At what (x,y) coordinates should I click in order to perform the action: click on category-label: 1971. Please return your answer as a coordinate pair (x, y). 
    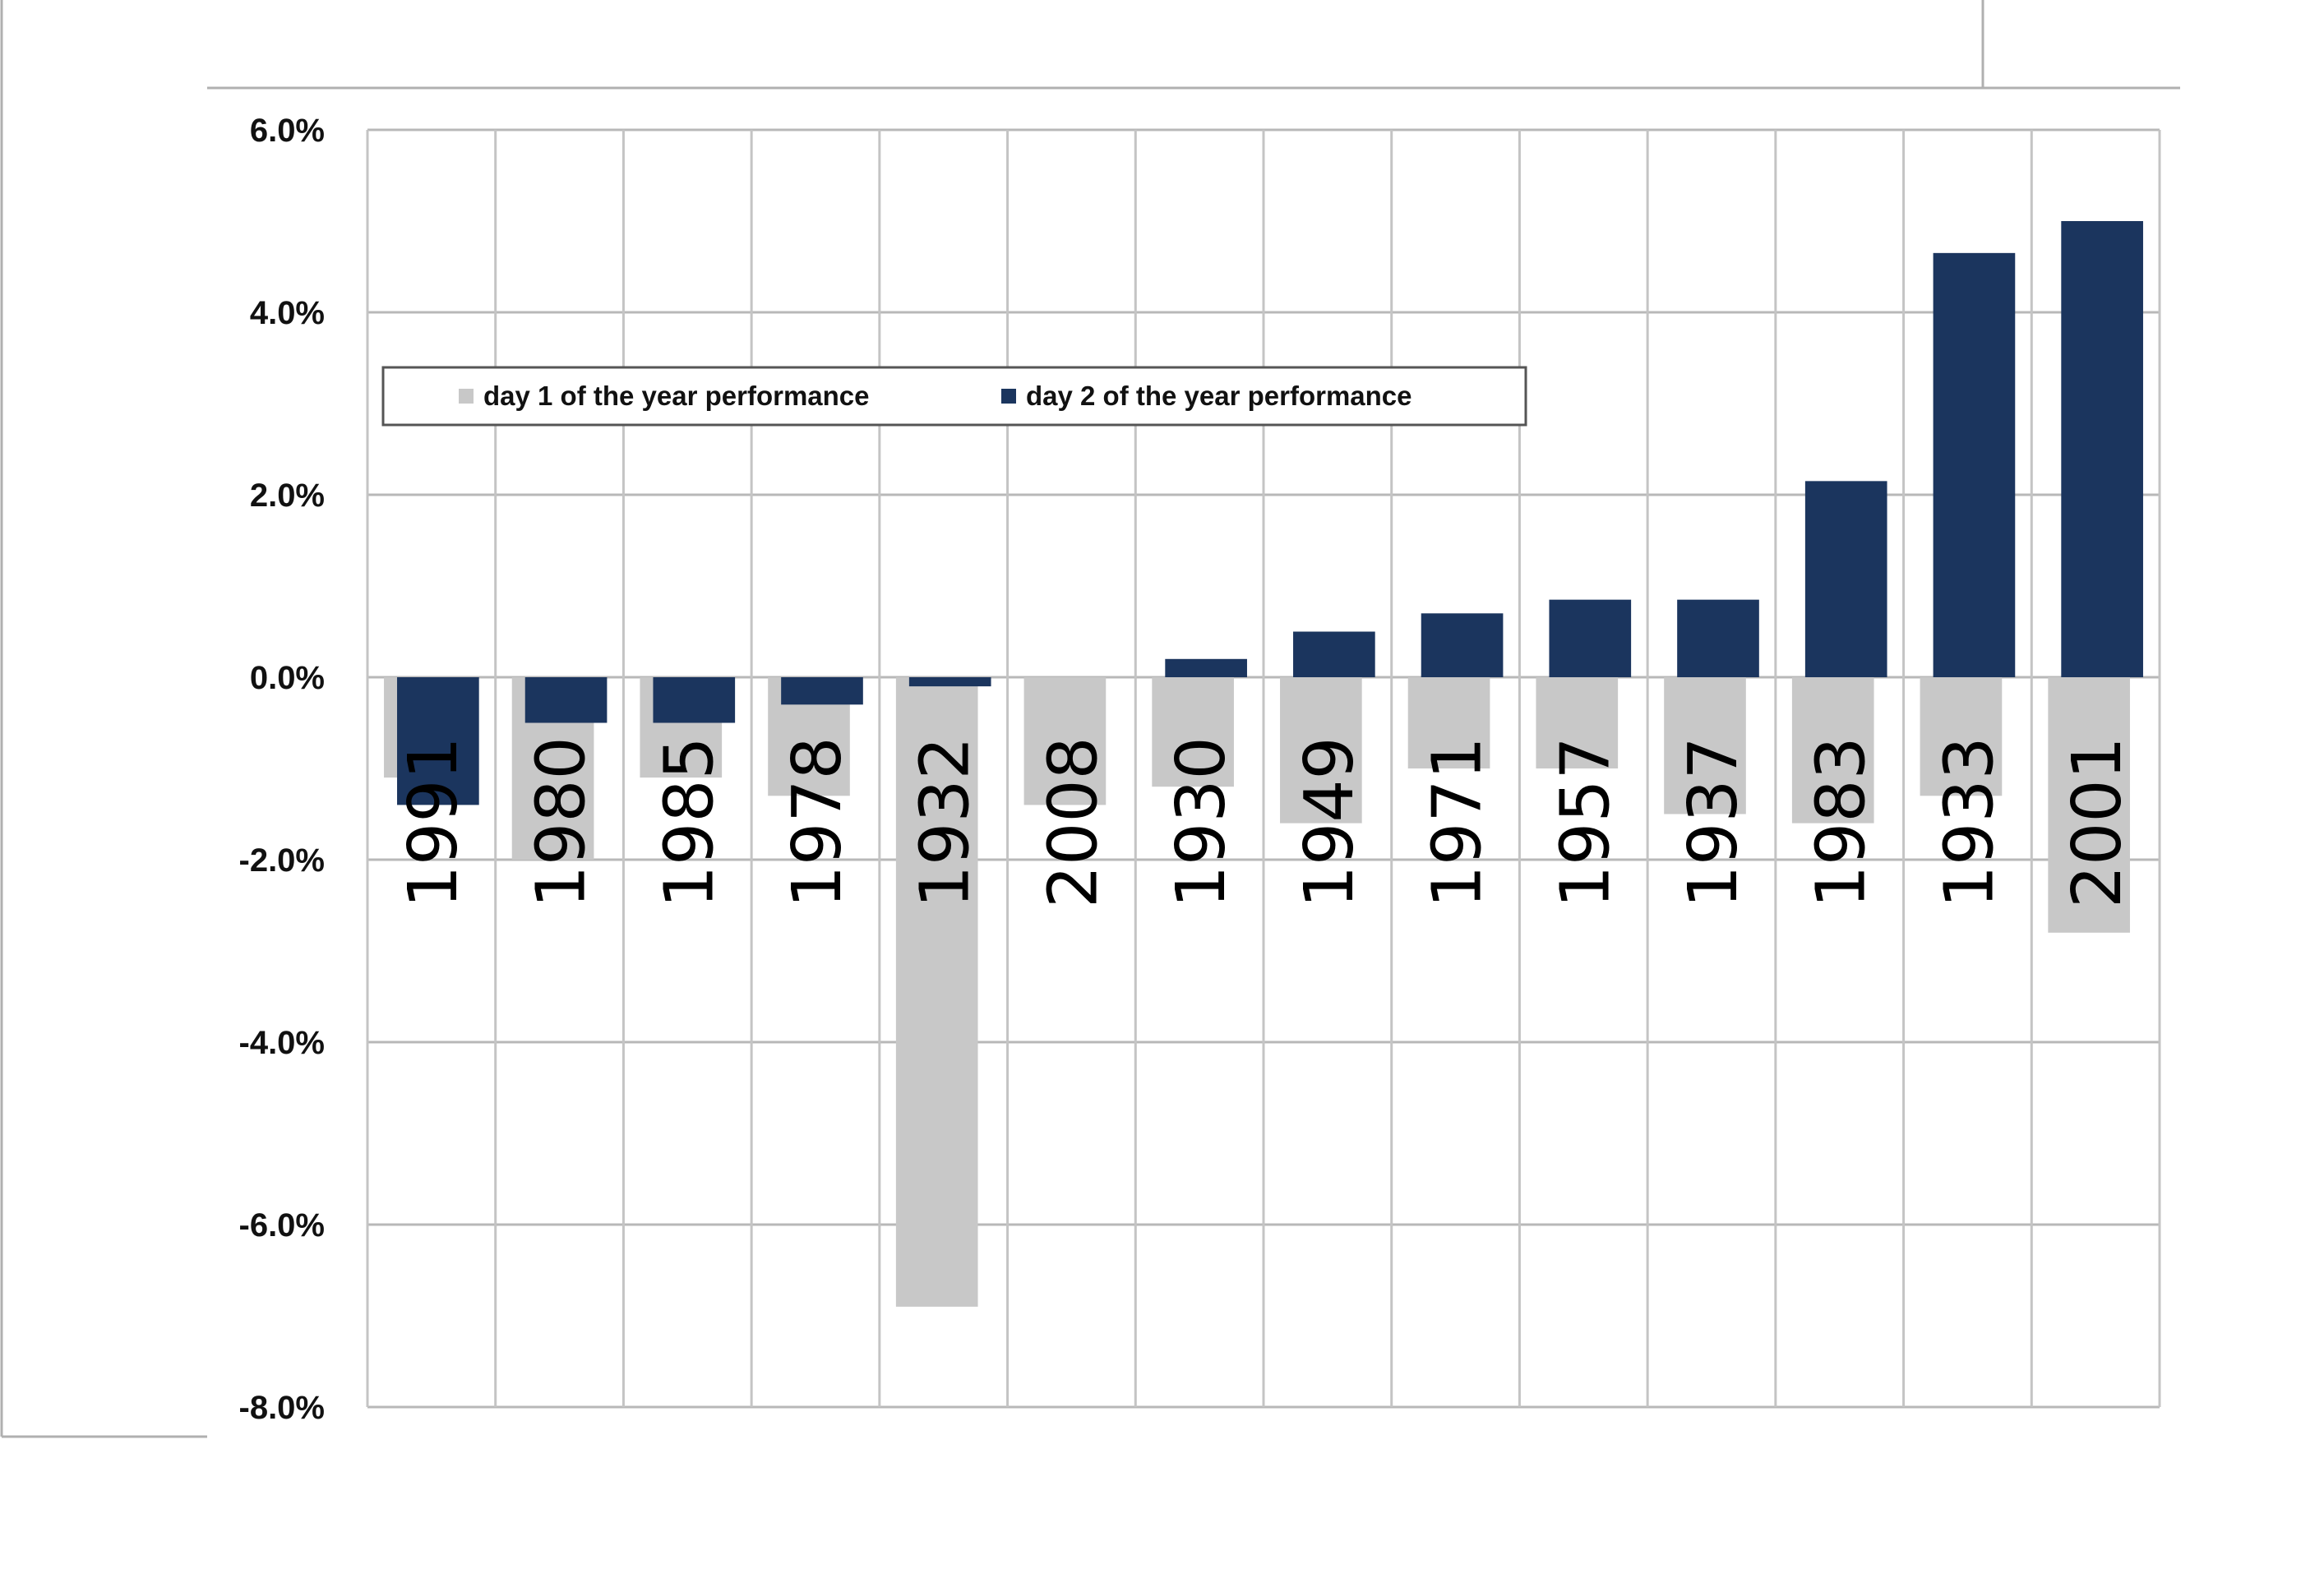
    Looking at the image, I should click on (1458, 822).